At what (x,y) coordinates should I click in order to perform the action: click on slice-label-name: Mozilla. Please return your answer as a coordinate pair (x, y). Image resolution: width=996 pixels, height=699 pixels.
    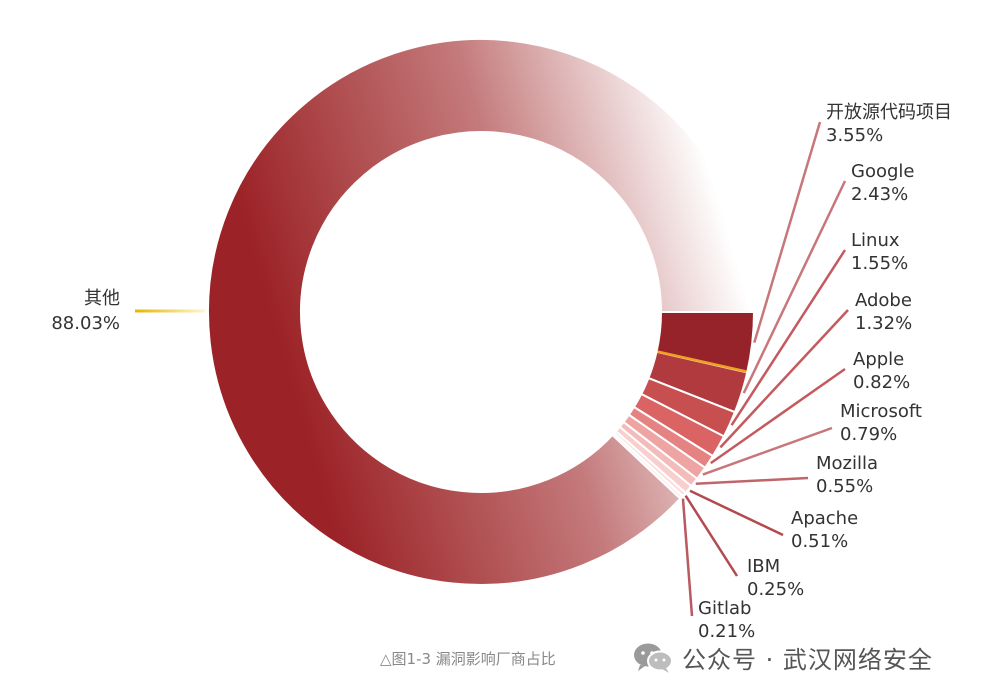
    Looking at the image, I should click on (847, 463).